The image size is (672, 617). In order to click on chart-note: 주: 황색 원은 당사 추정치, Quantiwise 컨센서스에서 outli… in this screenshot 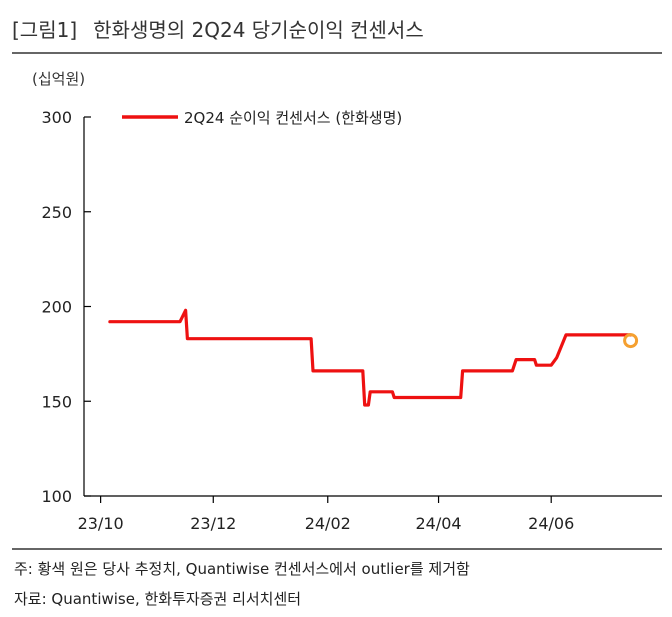, I will do `click(242, 569)`.